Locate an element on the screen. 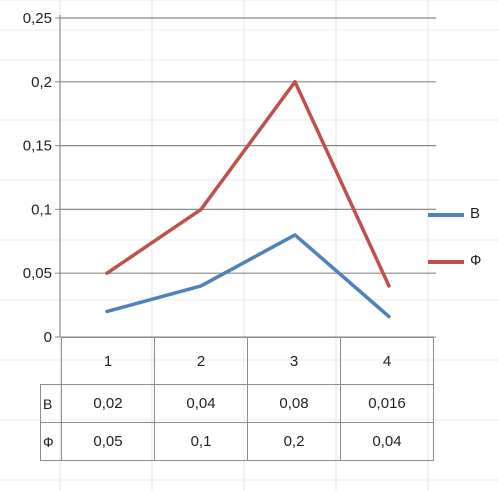 The height and width of the screenshot is (491, 499). data-cell: 0,02 is located at coordinates (108, 403).